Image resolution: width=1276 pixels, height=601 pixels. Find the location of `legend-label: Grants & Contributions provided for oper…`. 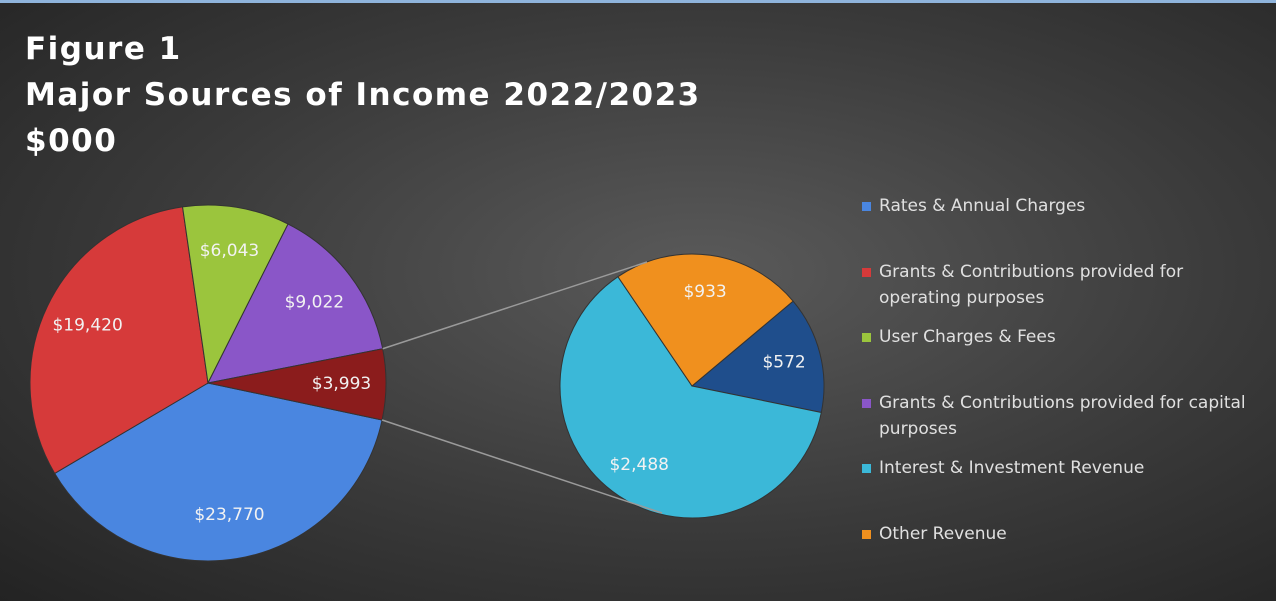

legend-label: Grants & Contributions provided for oper… is located at coordinates (1031, 284).